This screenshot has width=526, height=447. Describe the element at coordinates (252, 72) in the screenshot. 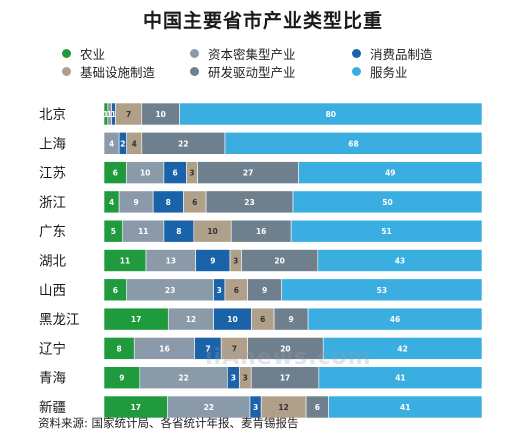

I see `legend-label: 研发驱动型产业` at that location.